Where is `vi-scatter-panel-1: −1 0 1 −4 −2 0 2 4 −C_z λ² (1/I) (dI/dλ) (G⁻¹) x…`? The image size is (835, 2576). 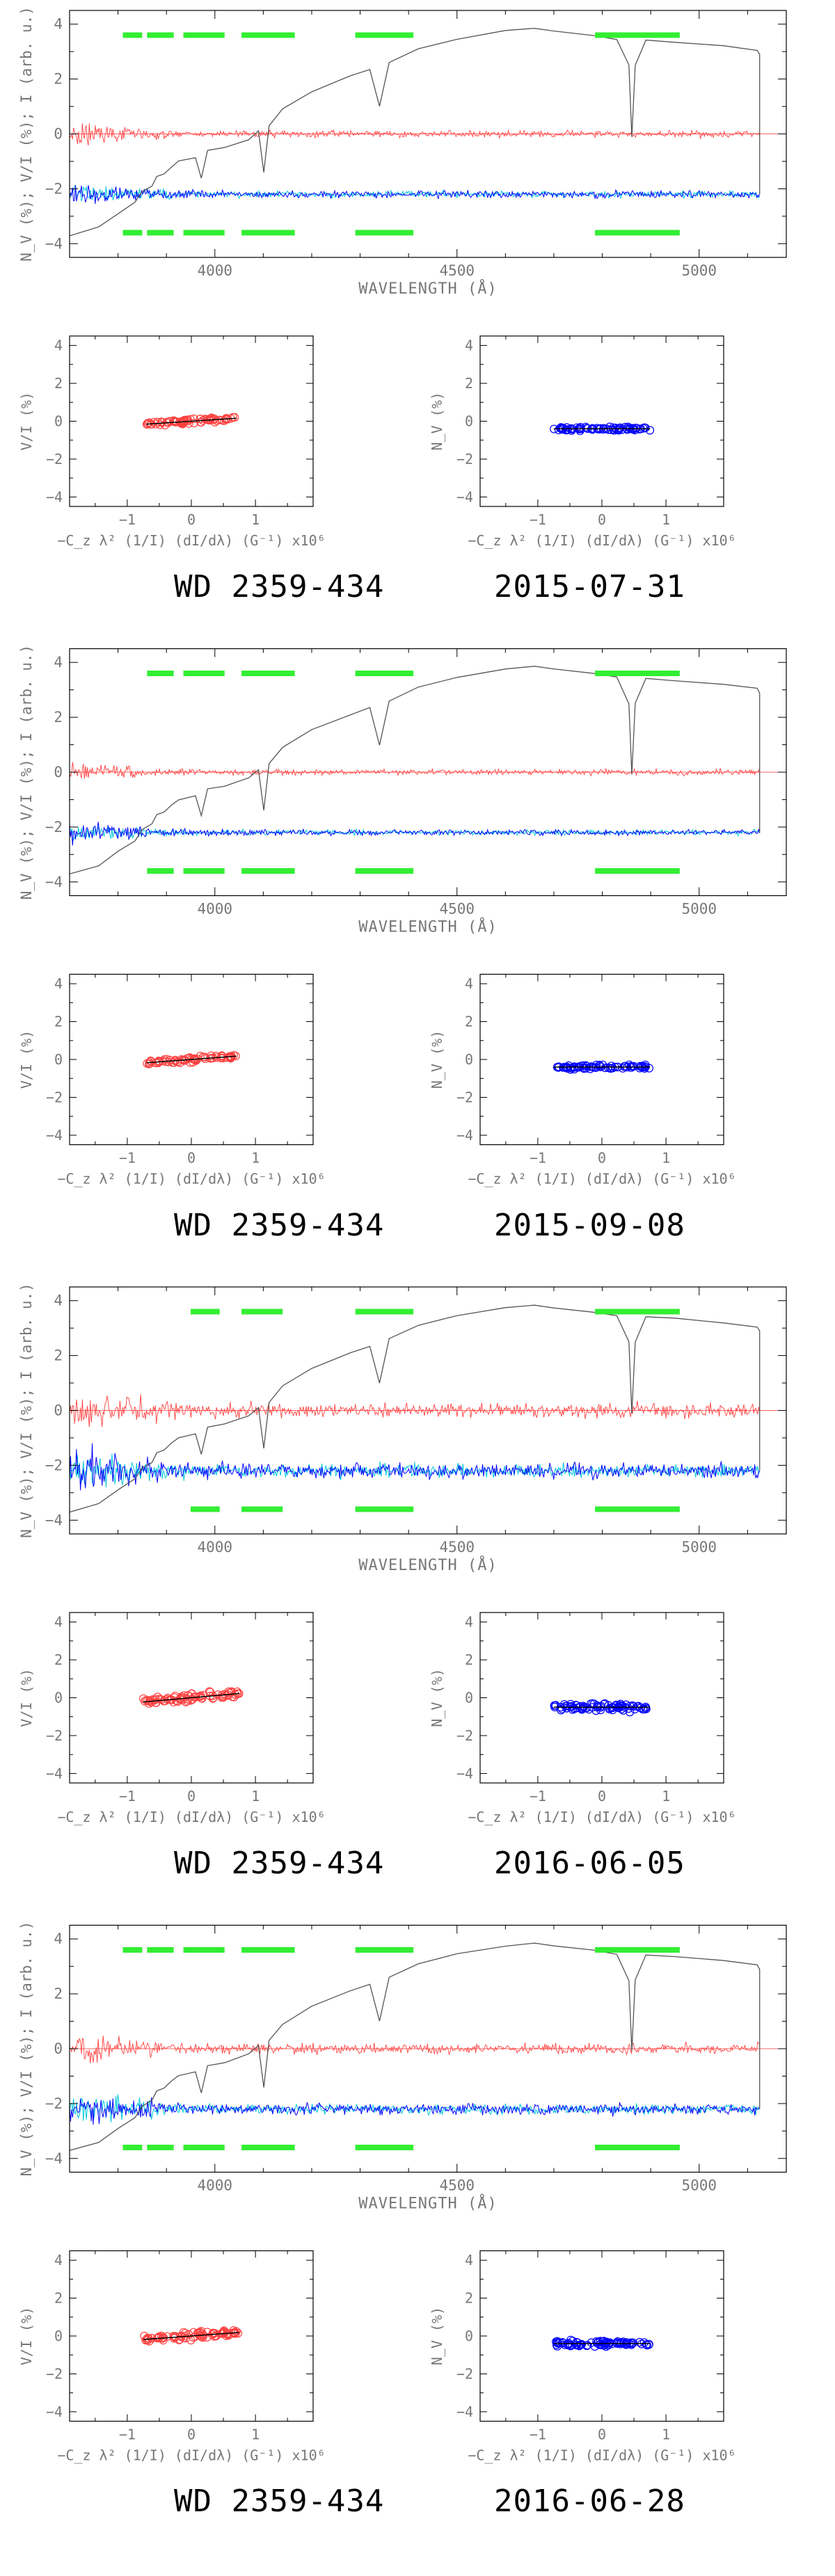
vi-scatter-panel-1: −1 0 1 −4 −2 0 2 4 −C_z λ² (1/I) (dI/dλ) (G⁻¹) x… is located at coordinates (172, 442).